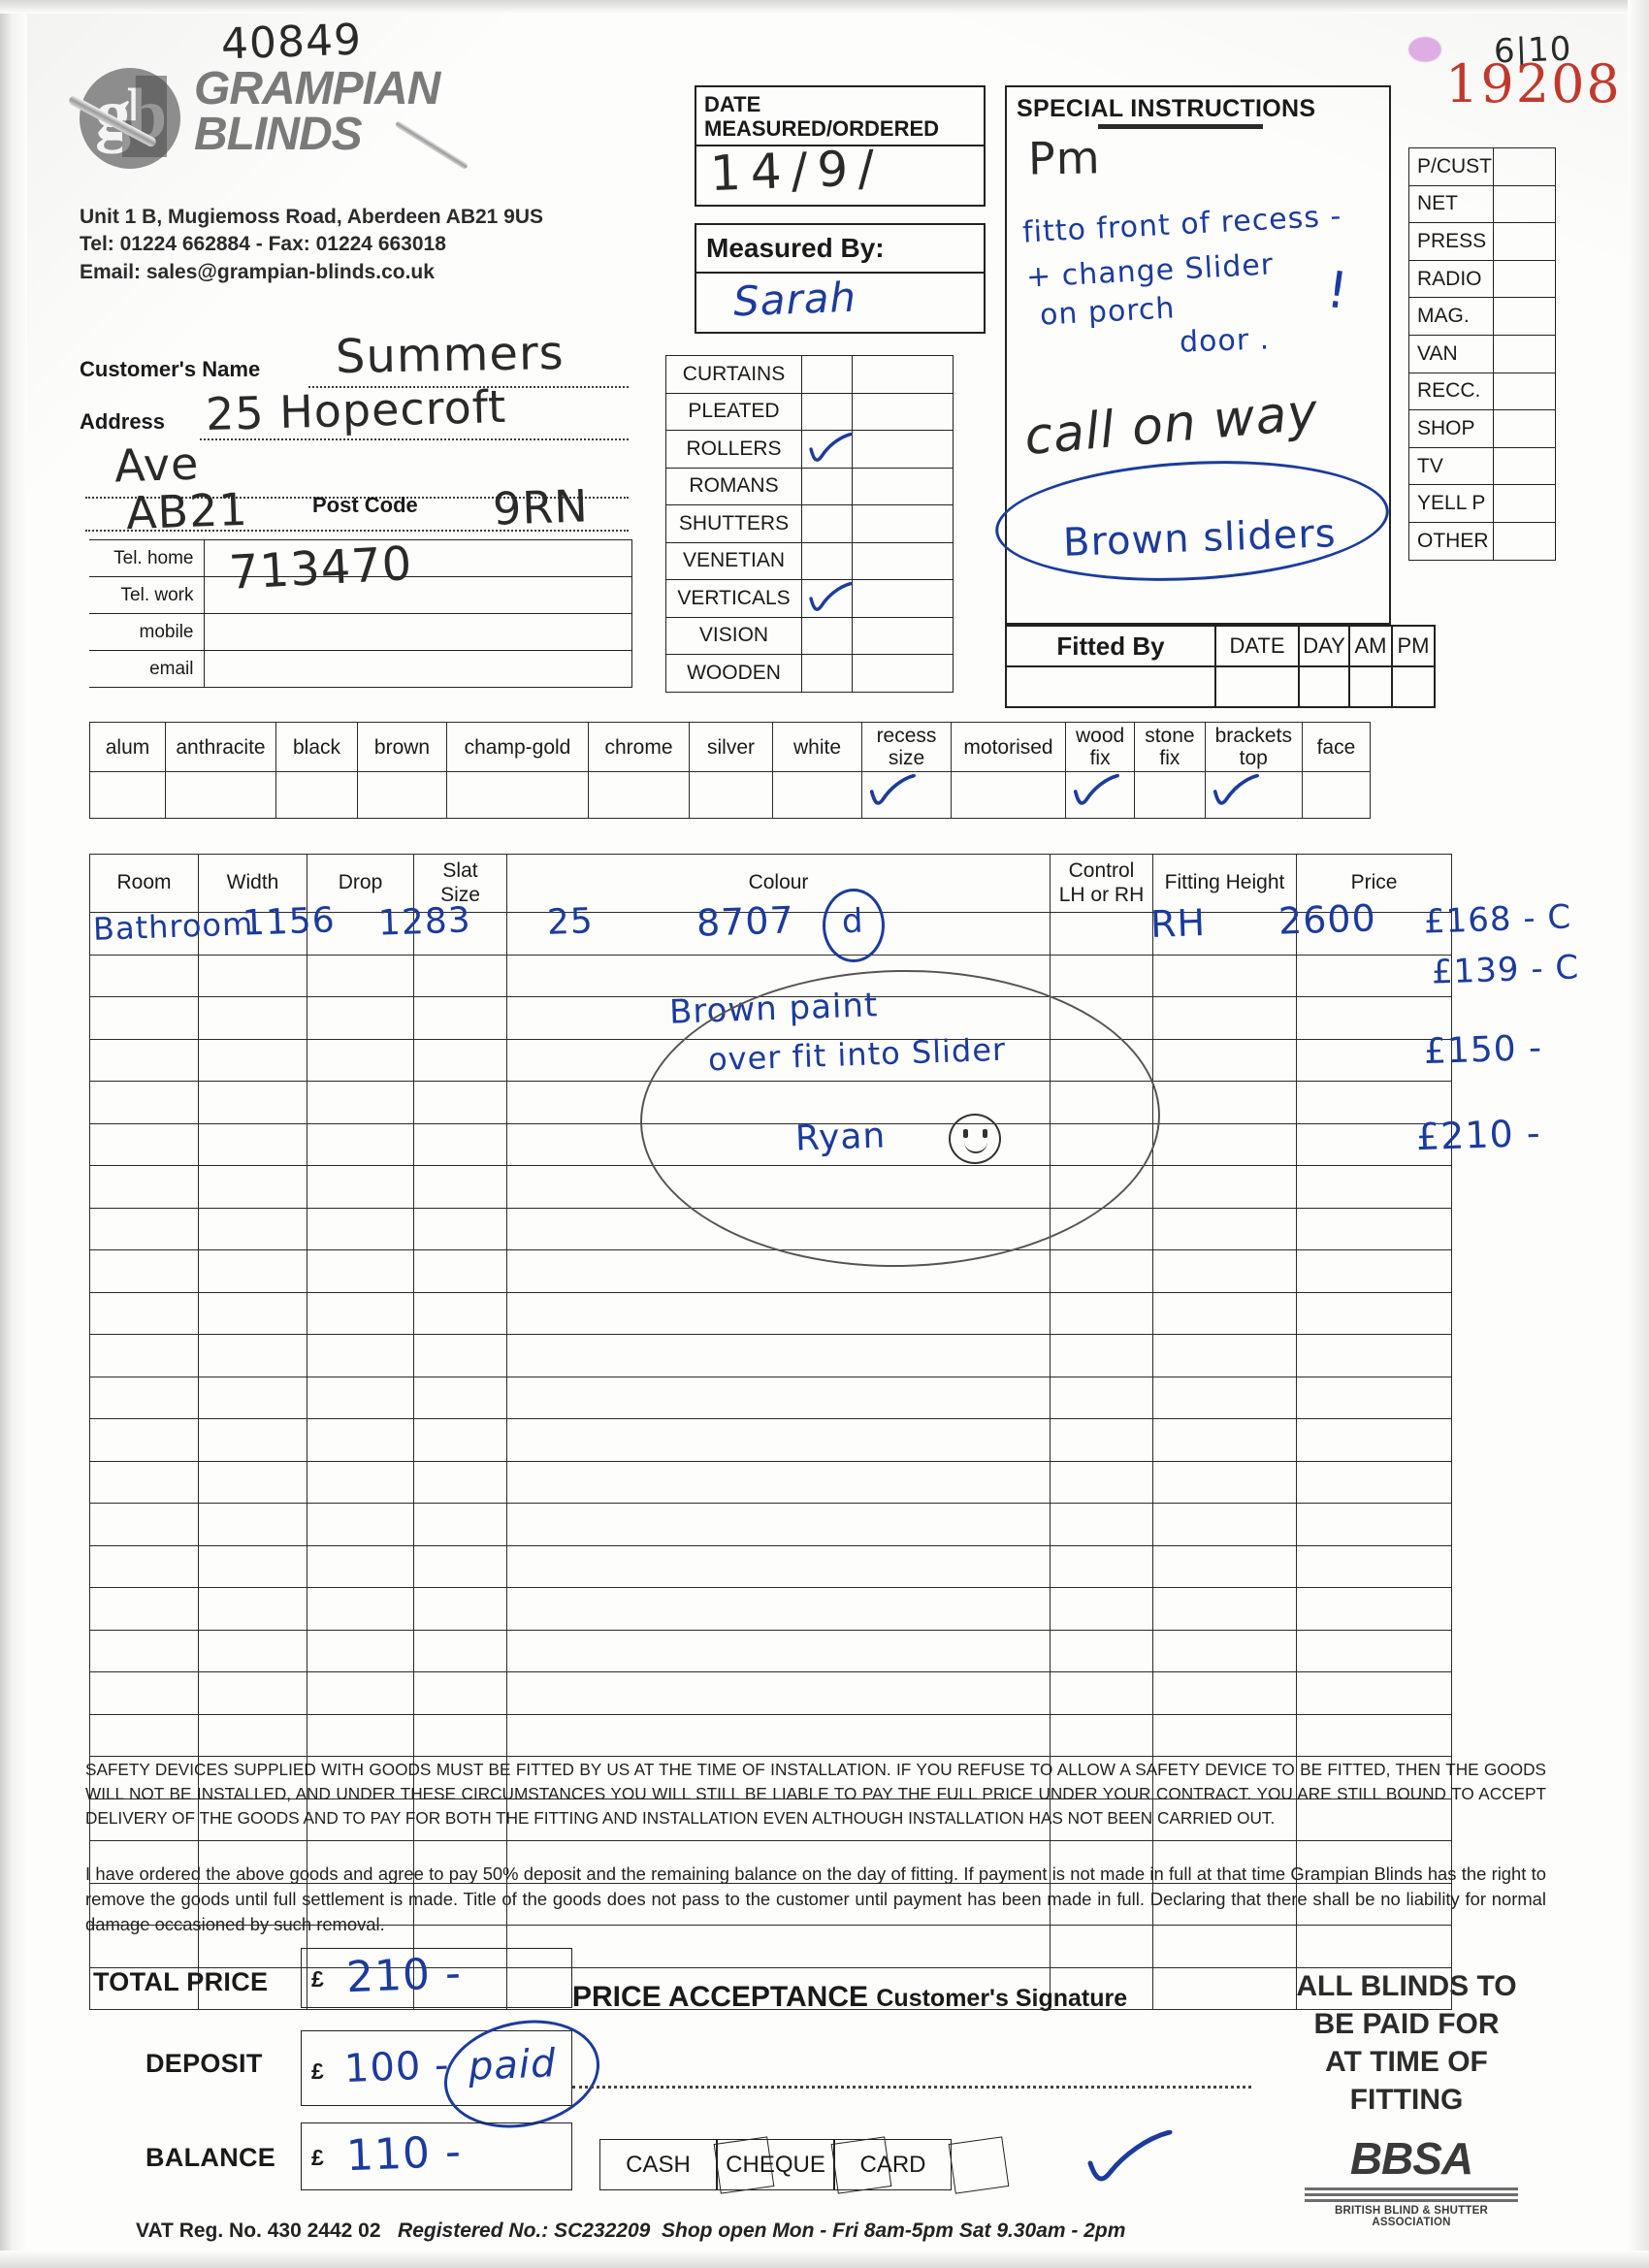  Describe the element at coordinates (903, 635) in the screenshot. I see `blind-type-note-vision` at that location.